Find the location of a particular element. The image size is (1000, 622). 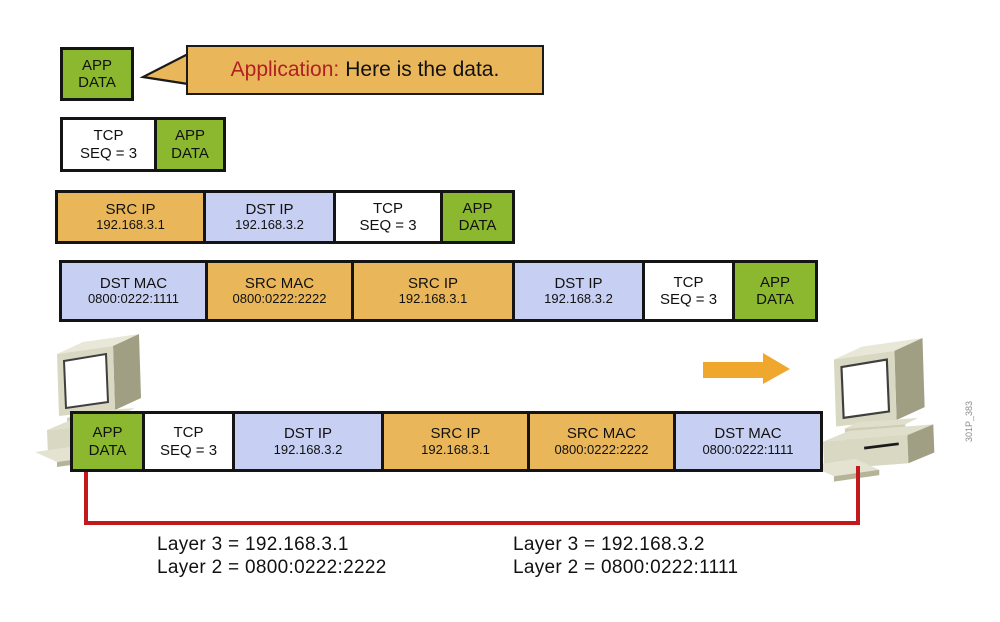

bubble-speaker-label: Application: is located at coordinates (285, 69).